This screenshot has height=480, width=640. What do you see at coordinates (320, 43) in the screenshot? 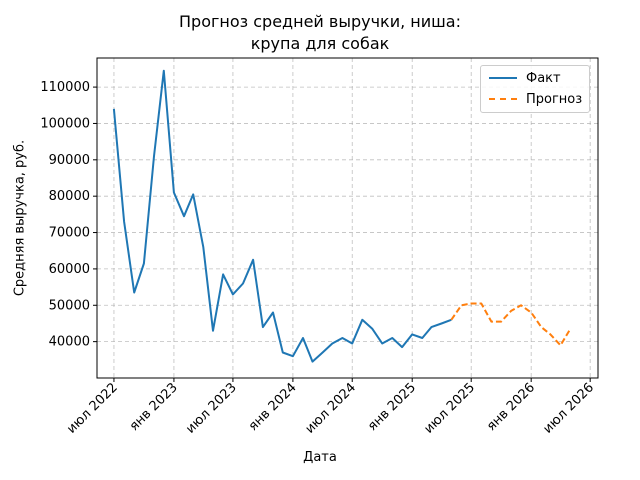
I see `chart-title-line2: крупа для собак` at bounding box center [320, 43].